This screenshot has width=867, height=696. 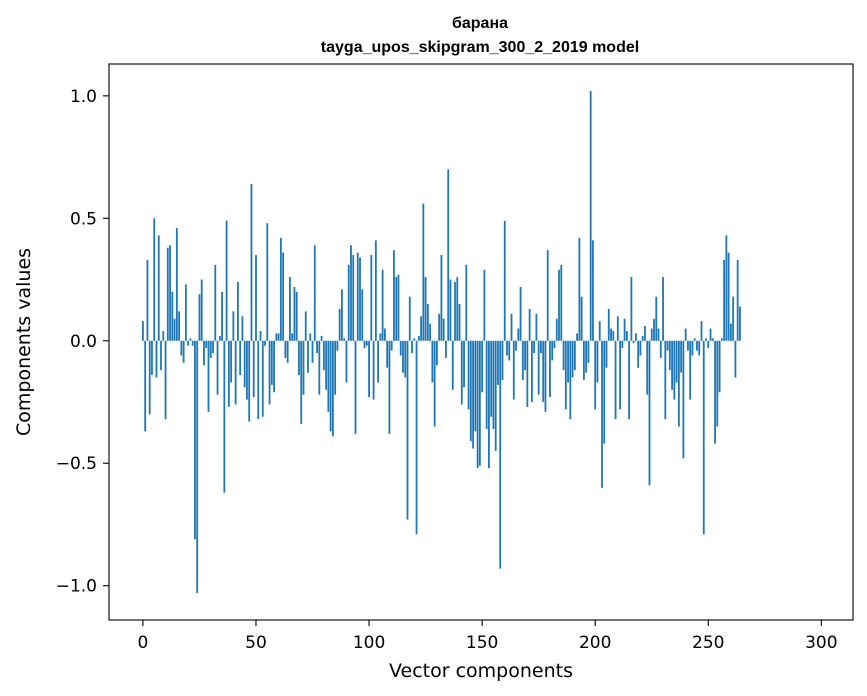 What do you see at coordinates (821, 643) in the screenshot?
I see `x-tick-label: 300` at bounding box center [821, 643].